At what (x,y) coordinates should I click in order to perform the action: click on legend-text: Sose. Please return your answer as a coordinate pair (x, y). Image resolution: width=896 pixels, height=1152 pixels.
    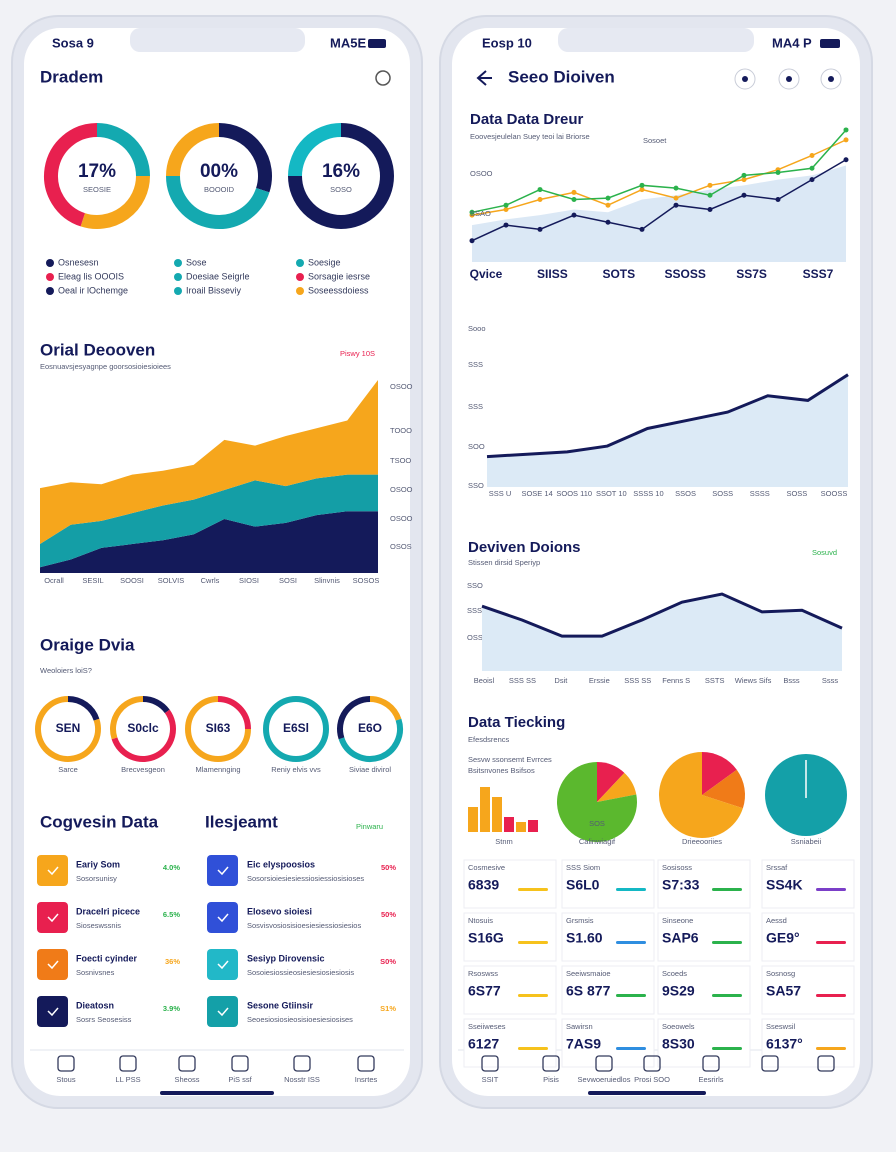
    Looking at the image, I should click on (196, 262).